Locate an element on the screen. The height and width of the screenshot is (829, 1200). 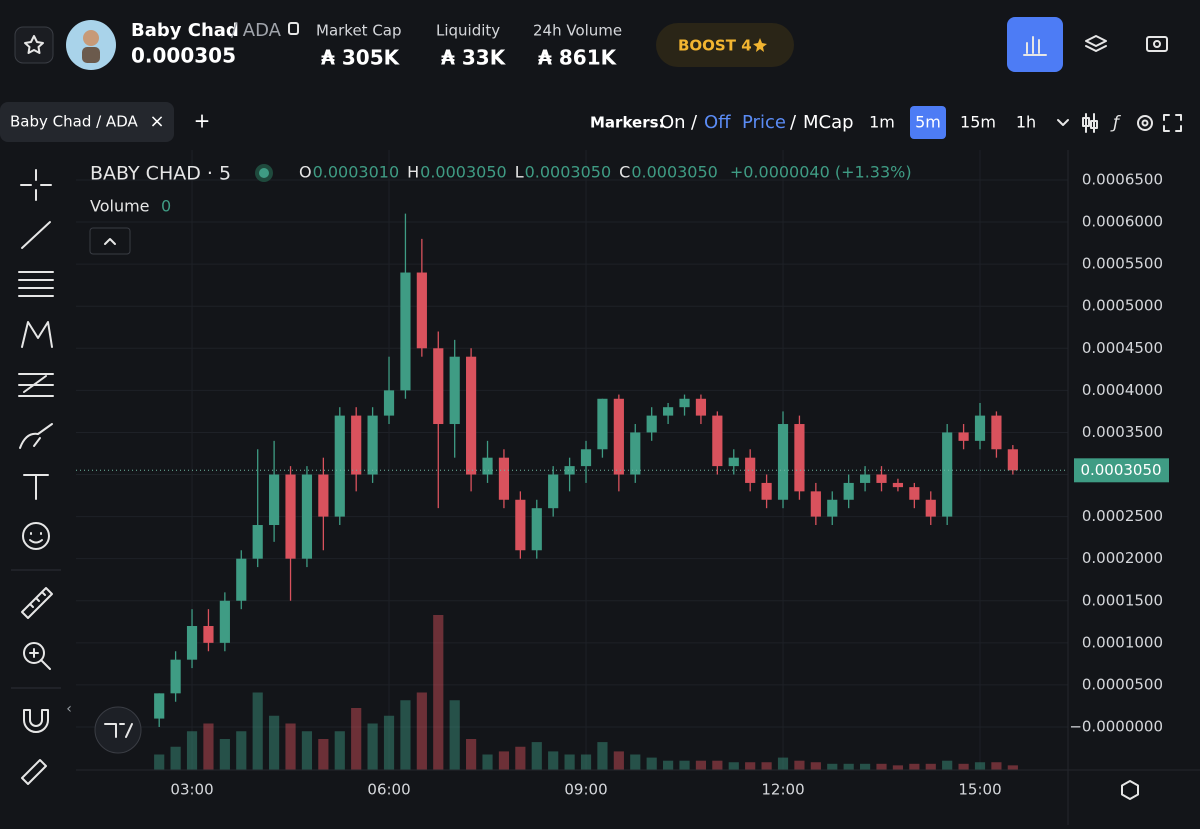
x-tick-label: 12:00 is located at coordinates (782, 790).